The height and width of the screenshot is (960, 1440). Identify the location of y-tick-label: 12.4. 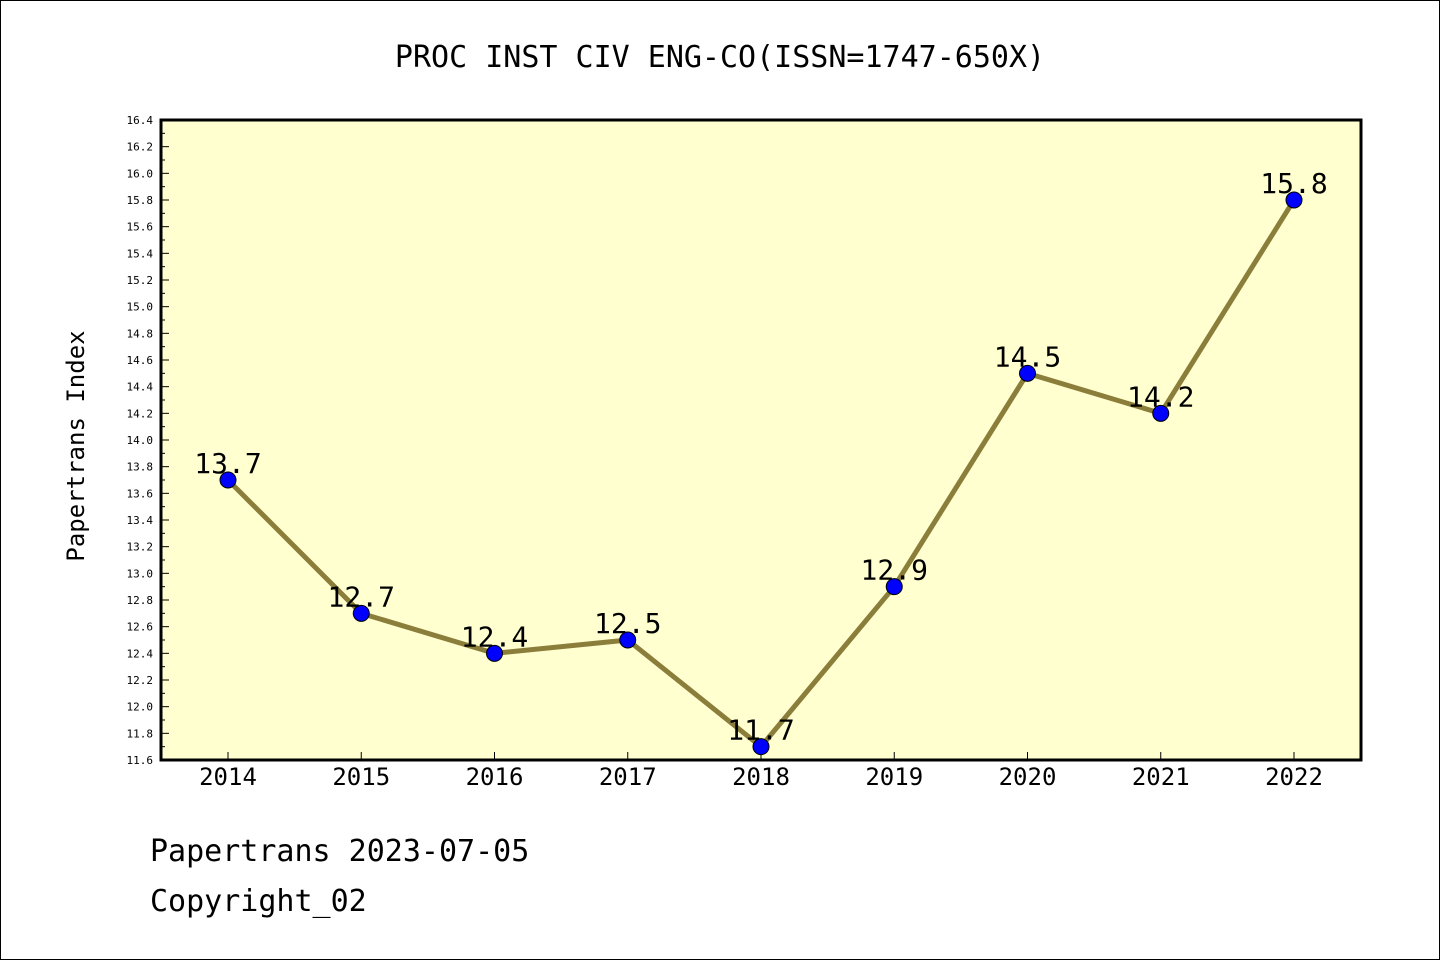
(140, 653).